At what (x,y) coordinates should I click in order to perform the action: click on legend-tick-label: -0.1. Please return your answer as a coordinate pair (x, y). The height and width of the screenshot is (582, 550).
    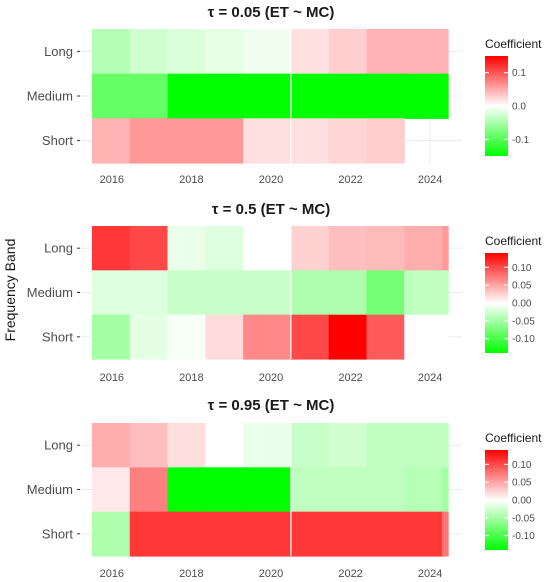
    Looking at the image, I should click on (521, 140).